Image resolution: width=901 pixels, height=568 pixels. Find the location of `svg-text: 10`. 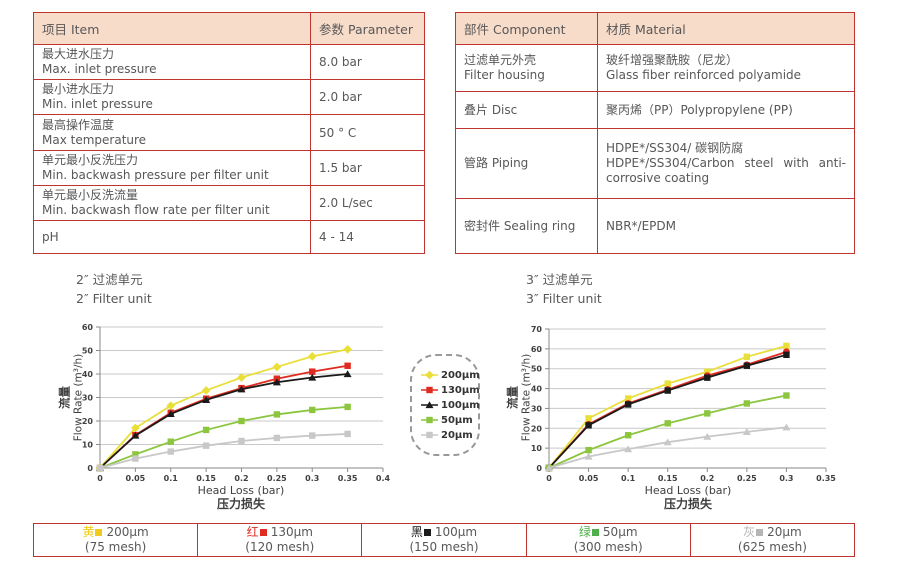

svg-text: 10 is located at coordinates (88, 445).